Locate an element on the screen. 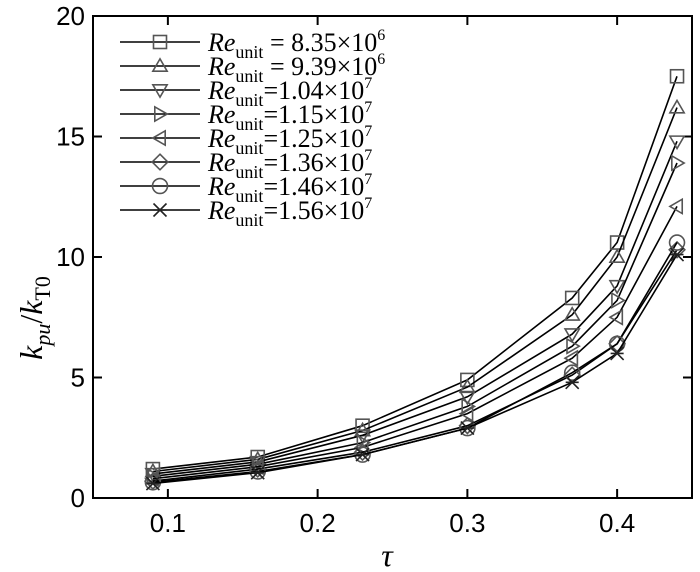 The image size is (700, 572). y-tick-label: 0 is located at coordinates (78, 498).